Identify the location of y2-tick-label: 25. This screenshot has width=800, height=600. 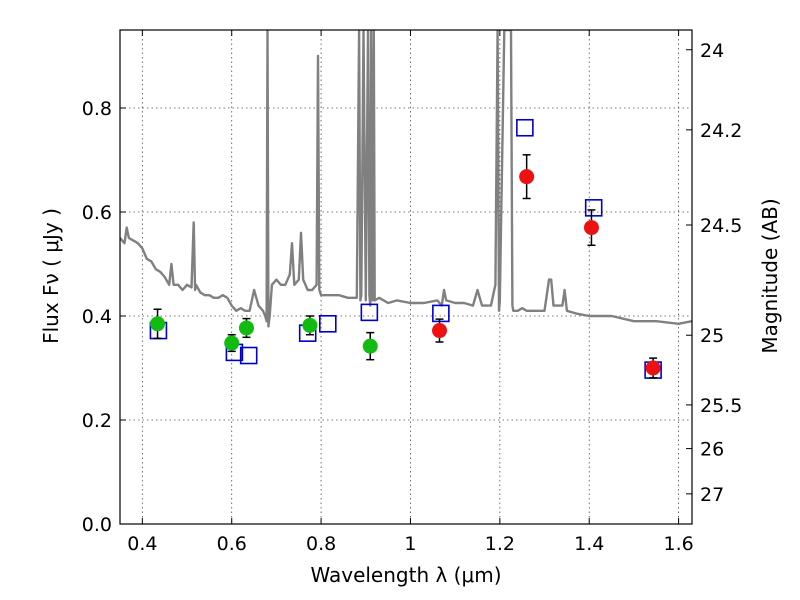
(712, 336).